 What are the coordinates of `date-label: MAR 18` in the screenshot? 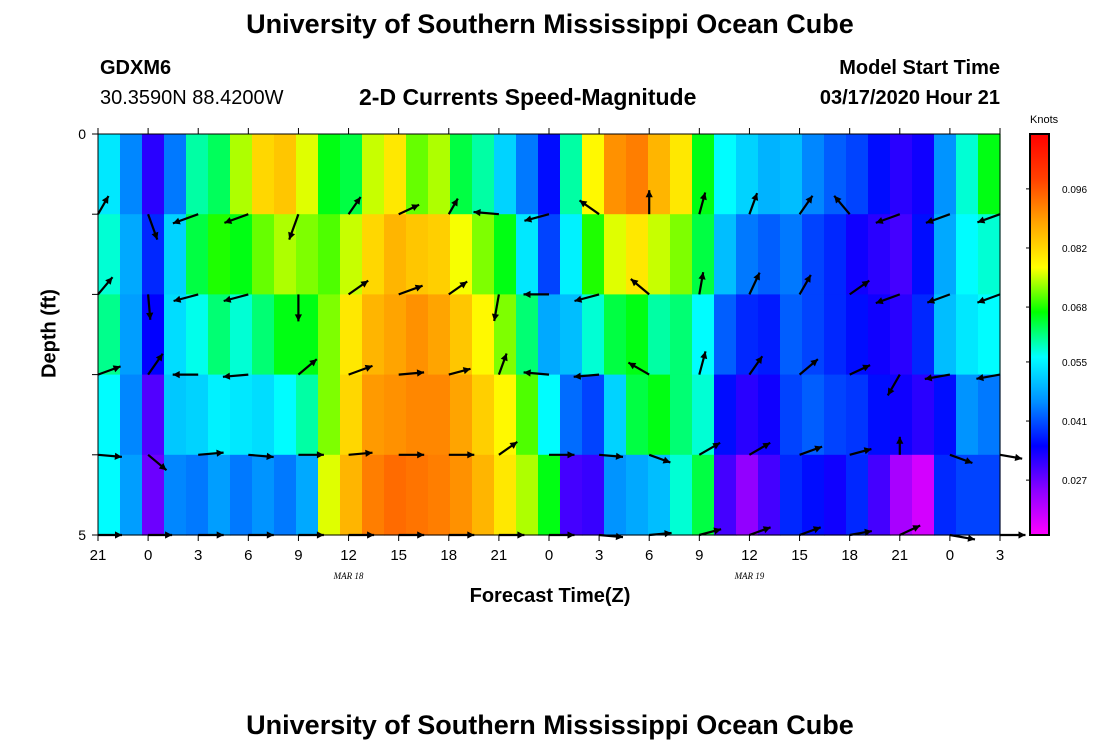 It's located at (348, 576).